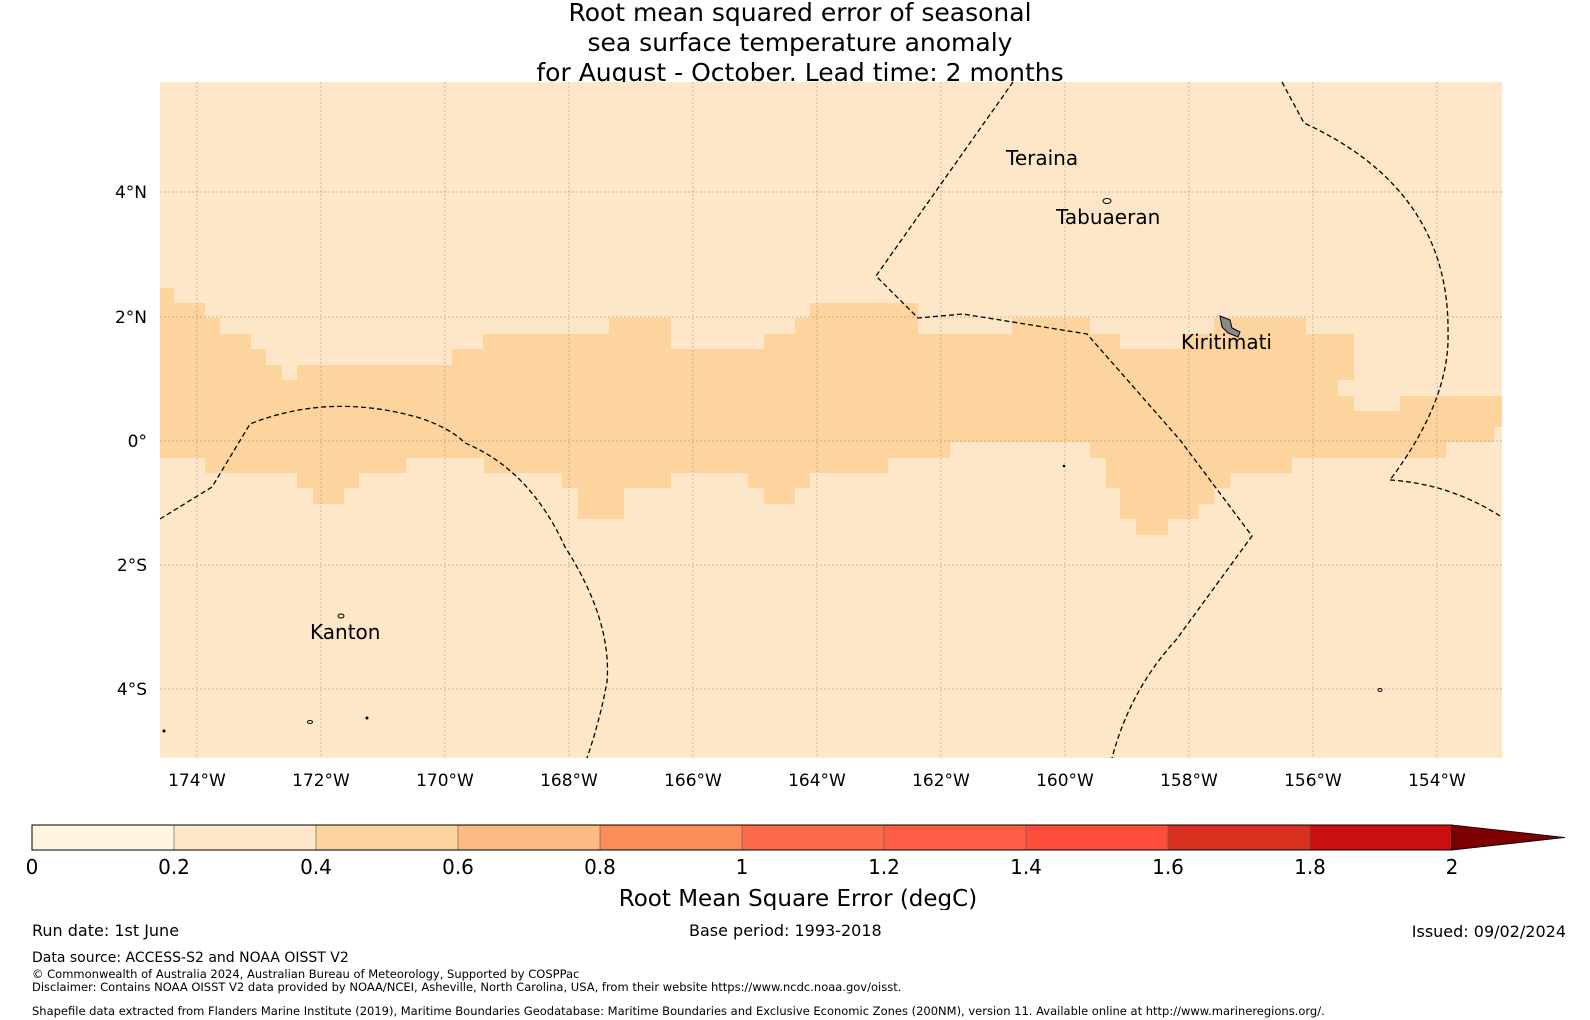 The height and width of the screenshot is (1020, 1590). What do you see at coordinates (131, 193) in the screenshot?
I see `lat-tick: 4°N` at bounding box center [131, 193].